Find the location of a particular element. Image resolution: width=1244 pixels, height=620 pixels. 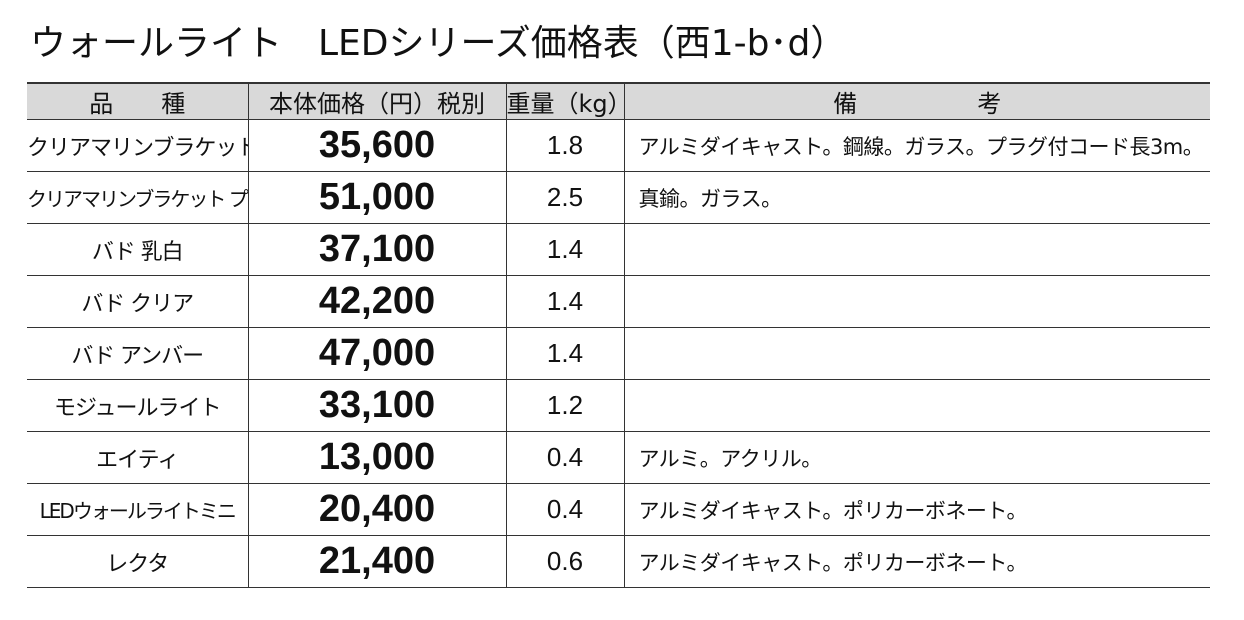

product-notes: アルミダイキャスト。鋼線。ガラス。プラグ付コード長3m。 is located at coordinates (916, 145).